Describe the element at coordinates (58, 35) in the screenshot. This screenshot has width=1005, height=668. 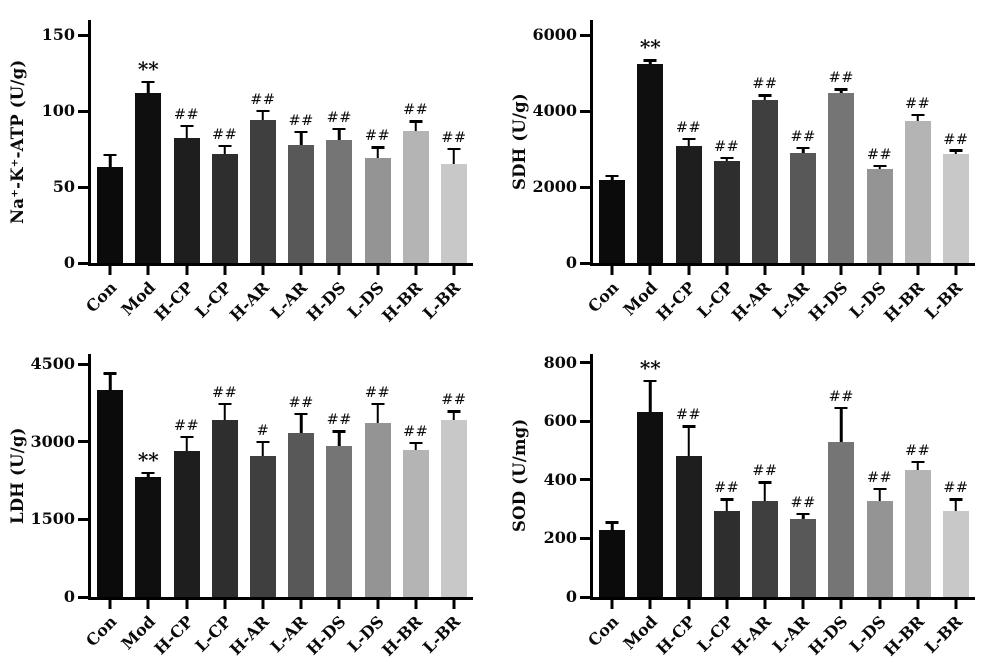
I see `y-tick-label: 150` at that location.